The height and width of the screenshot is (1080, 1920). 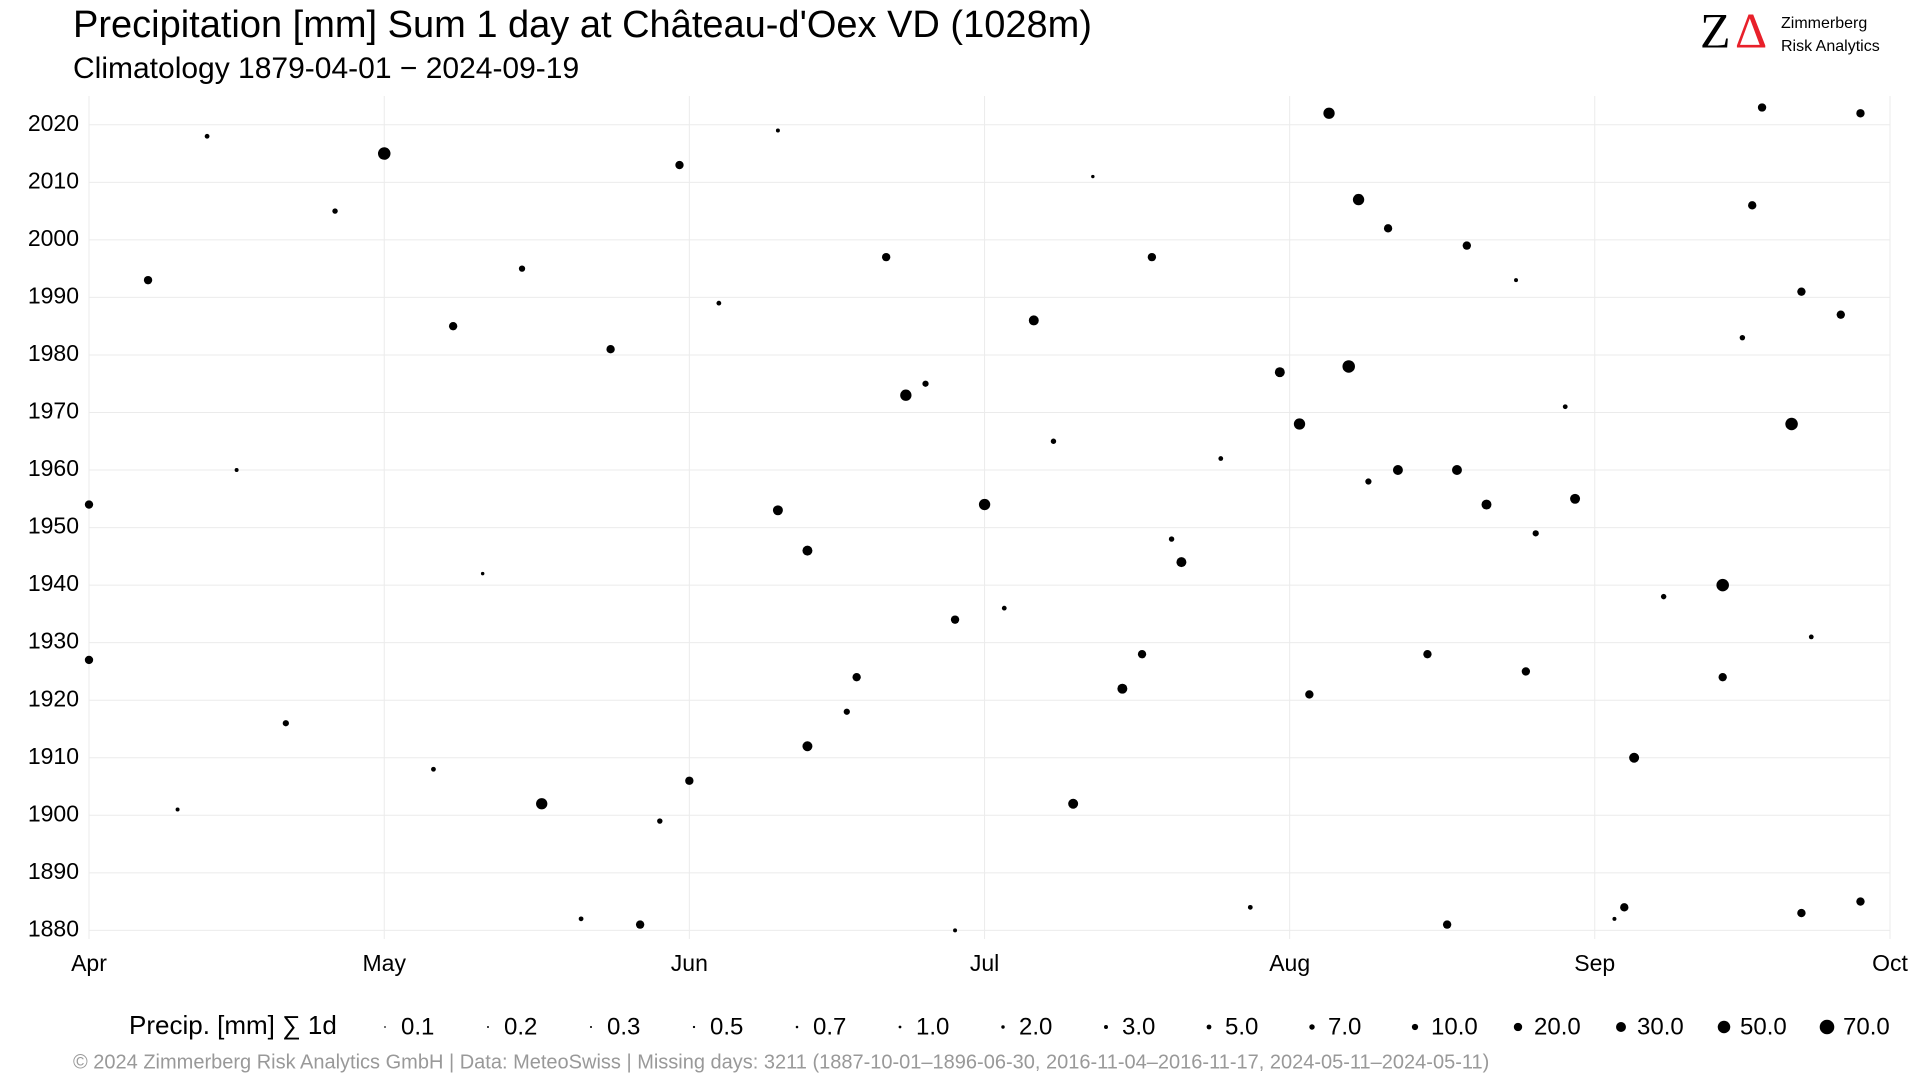 I want to click on y-tick-label: 1930, so click(x=53, y=641).